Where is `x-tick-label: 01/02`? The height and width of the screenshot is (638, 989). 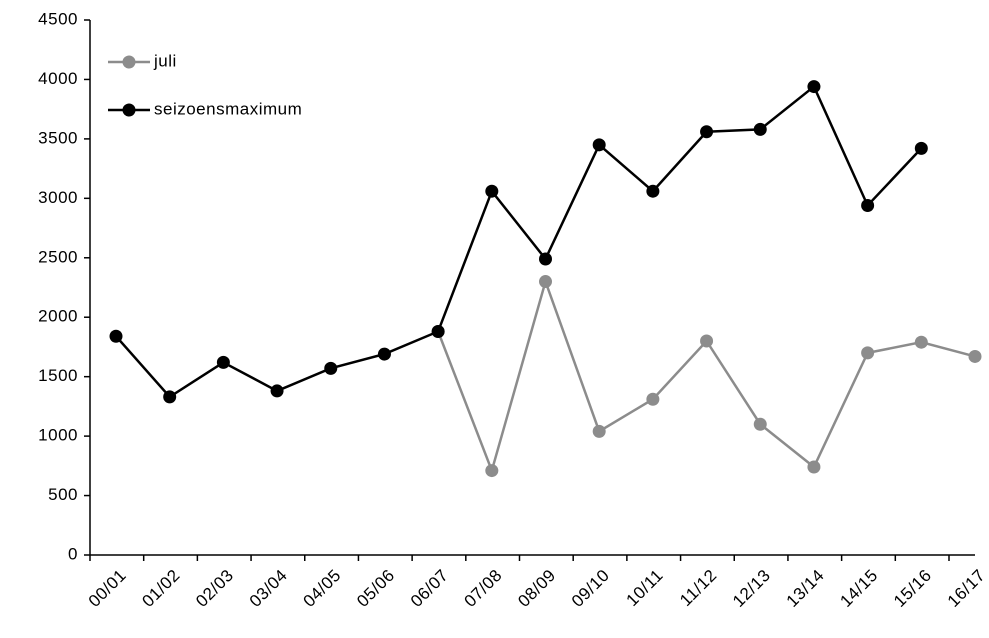
x-tick-label: 01/02 is located at coordinates (160, 588).